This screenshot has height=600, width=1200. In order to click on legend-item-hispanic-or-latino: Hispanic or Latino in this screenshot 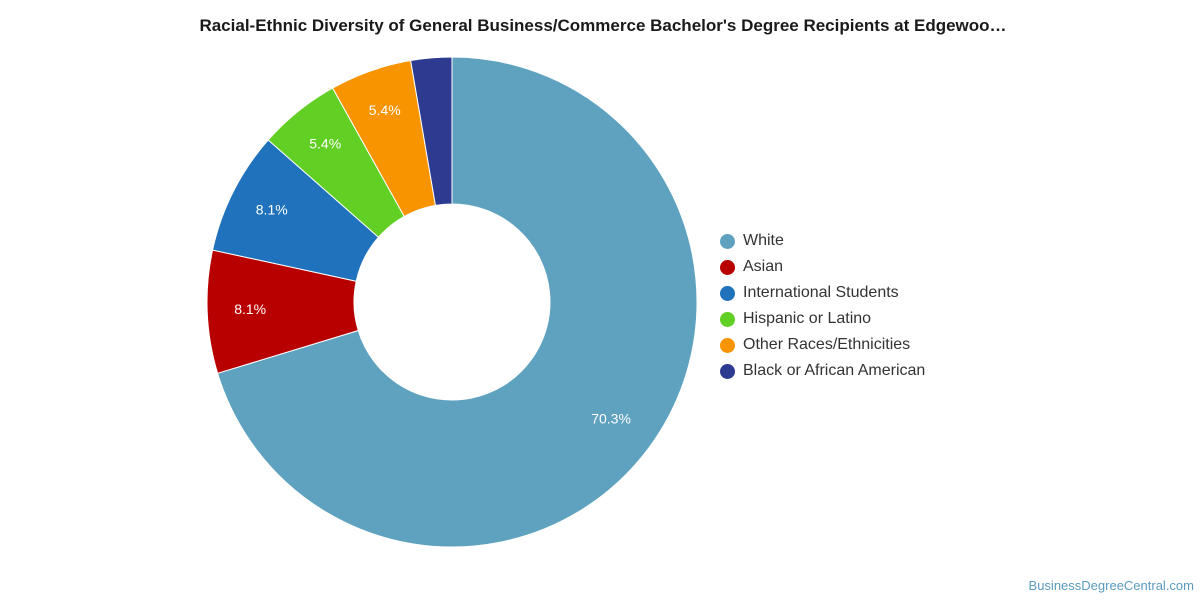, I will do `click(822, 319)`.